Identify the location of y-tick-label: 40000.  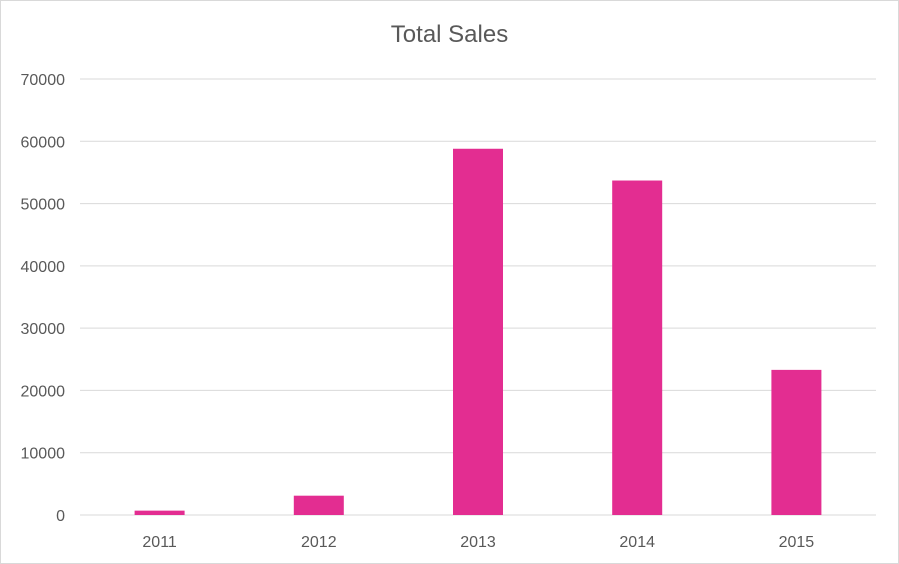
(43, 267).